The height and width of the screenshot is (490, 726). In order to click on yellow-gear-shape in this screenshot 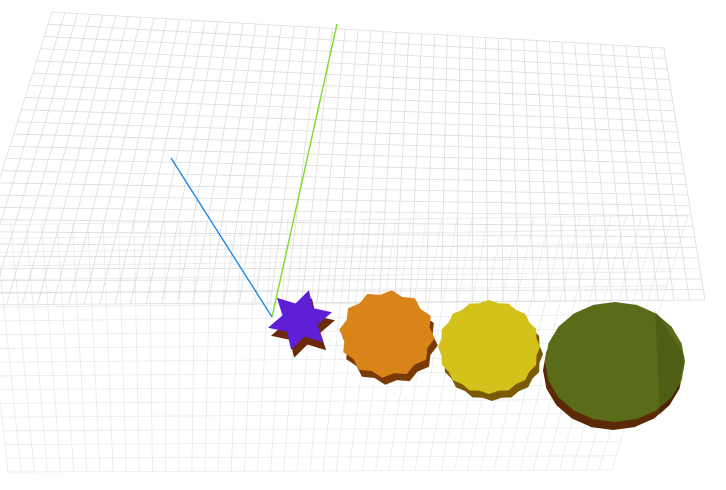, I will do `click(490, 350)`.